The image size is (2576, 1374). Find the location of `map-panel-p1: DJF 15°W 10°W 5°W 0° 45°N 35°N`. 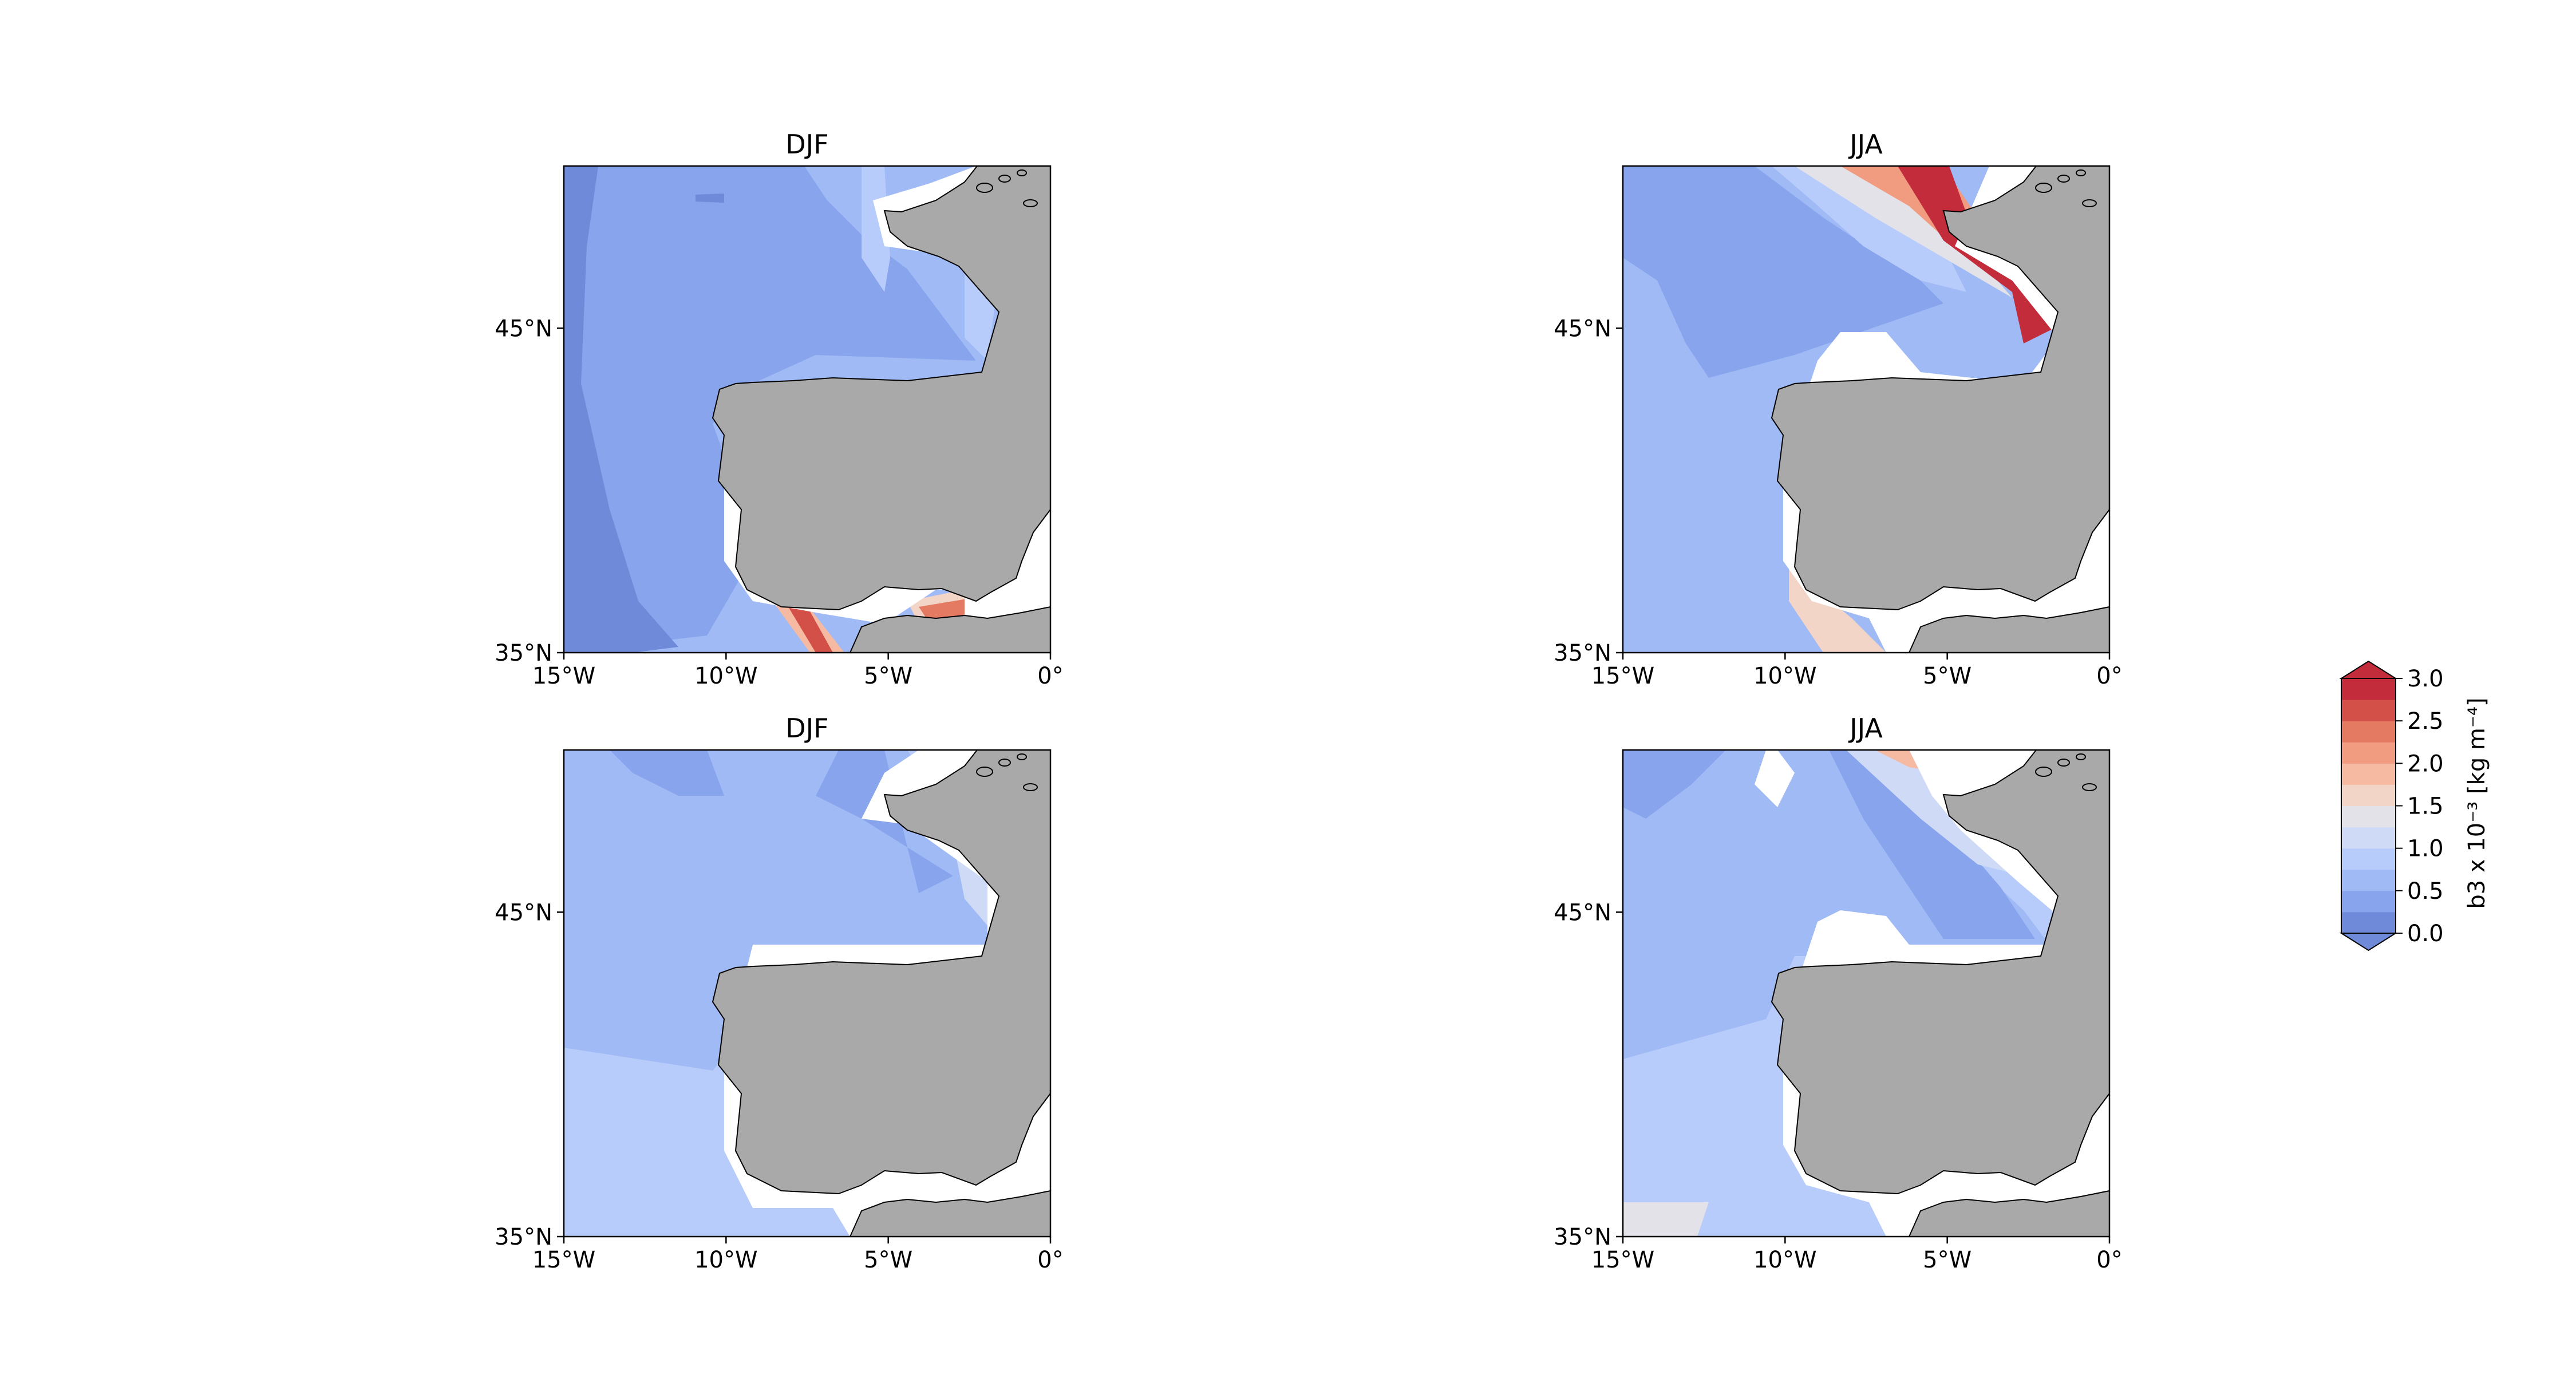

map-panel-p1: DJF 15°W 10°W 5°W 0° 45°N 35°N is located at coordinates (779, 409).